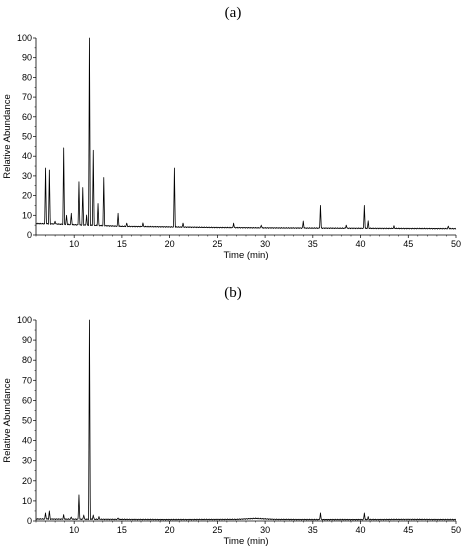  I want to click on panel-label-b: (b), so click(233, 293).